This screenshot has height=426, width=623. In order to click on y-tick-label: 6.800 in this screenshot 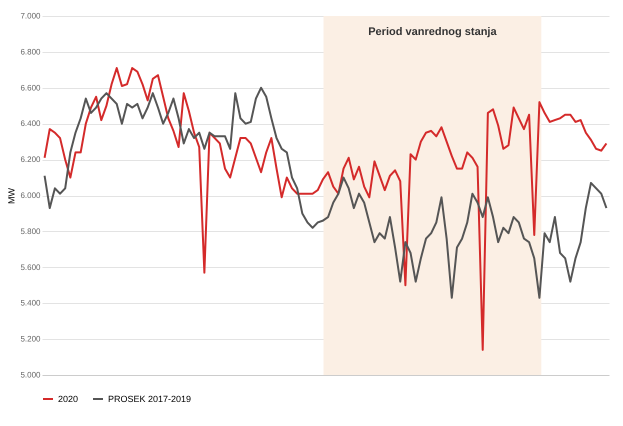, I will do `click(31, 51)`.